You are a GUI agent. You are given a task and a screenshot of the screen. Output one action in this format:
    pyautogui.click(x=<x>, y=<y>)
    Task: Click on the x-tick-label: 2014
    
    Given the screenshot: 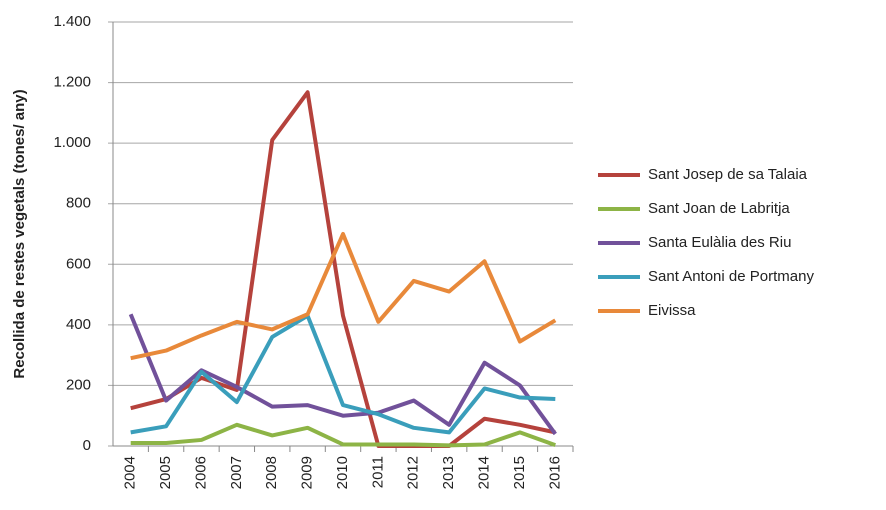 What is the action you would take?
    pyautogui.click(x=484, y=472)
    